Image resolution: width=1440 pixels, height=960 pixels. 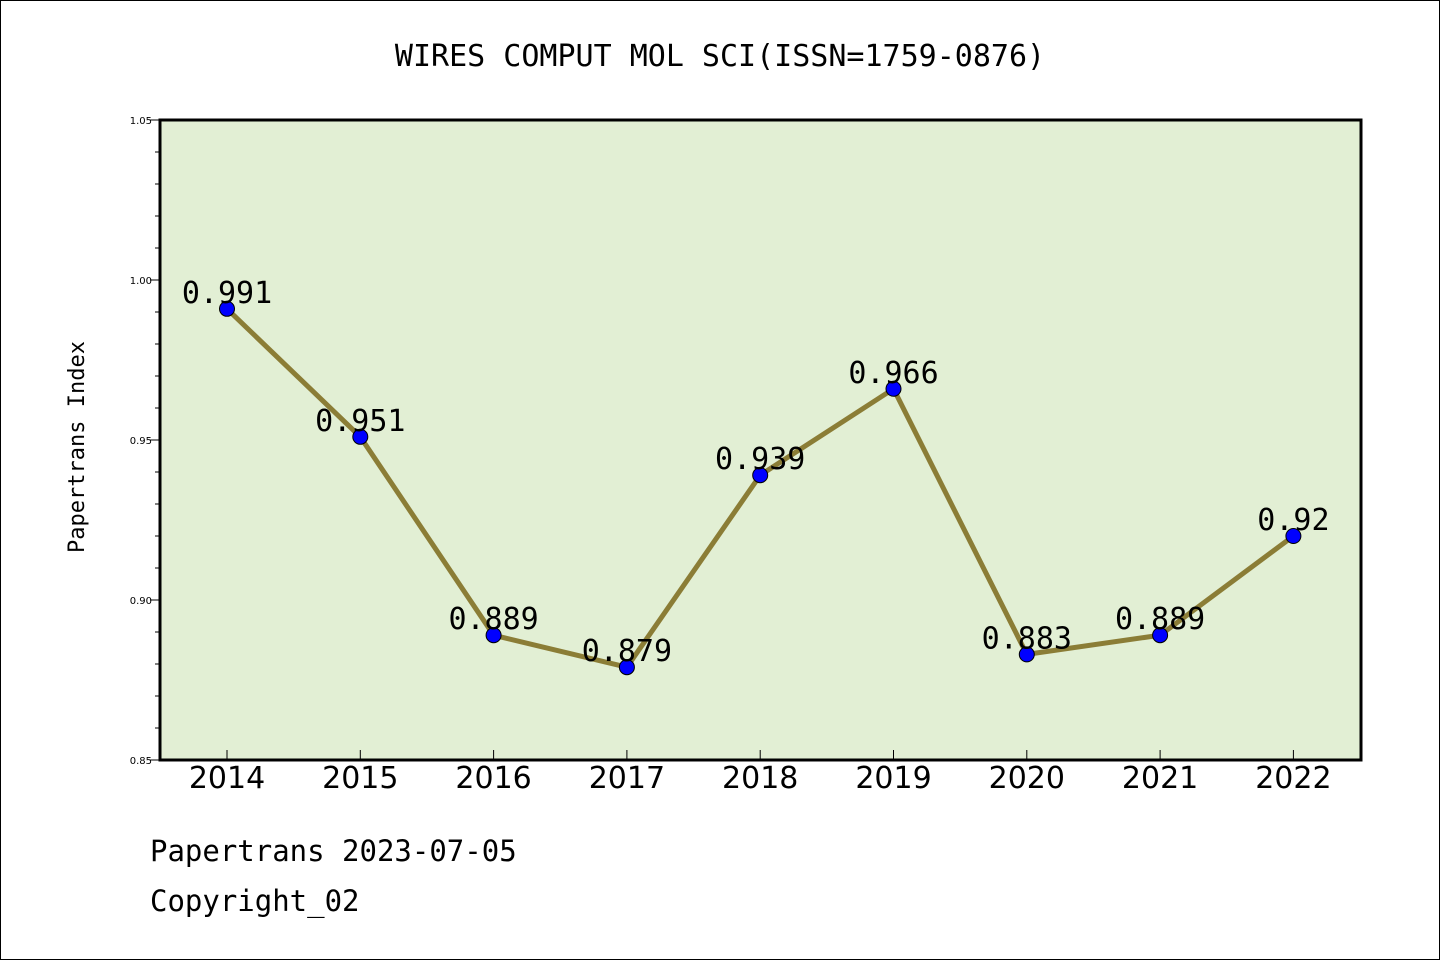 I want to click on data-label: 0.991, so click(x=227, y=293).